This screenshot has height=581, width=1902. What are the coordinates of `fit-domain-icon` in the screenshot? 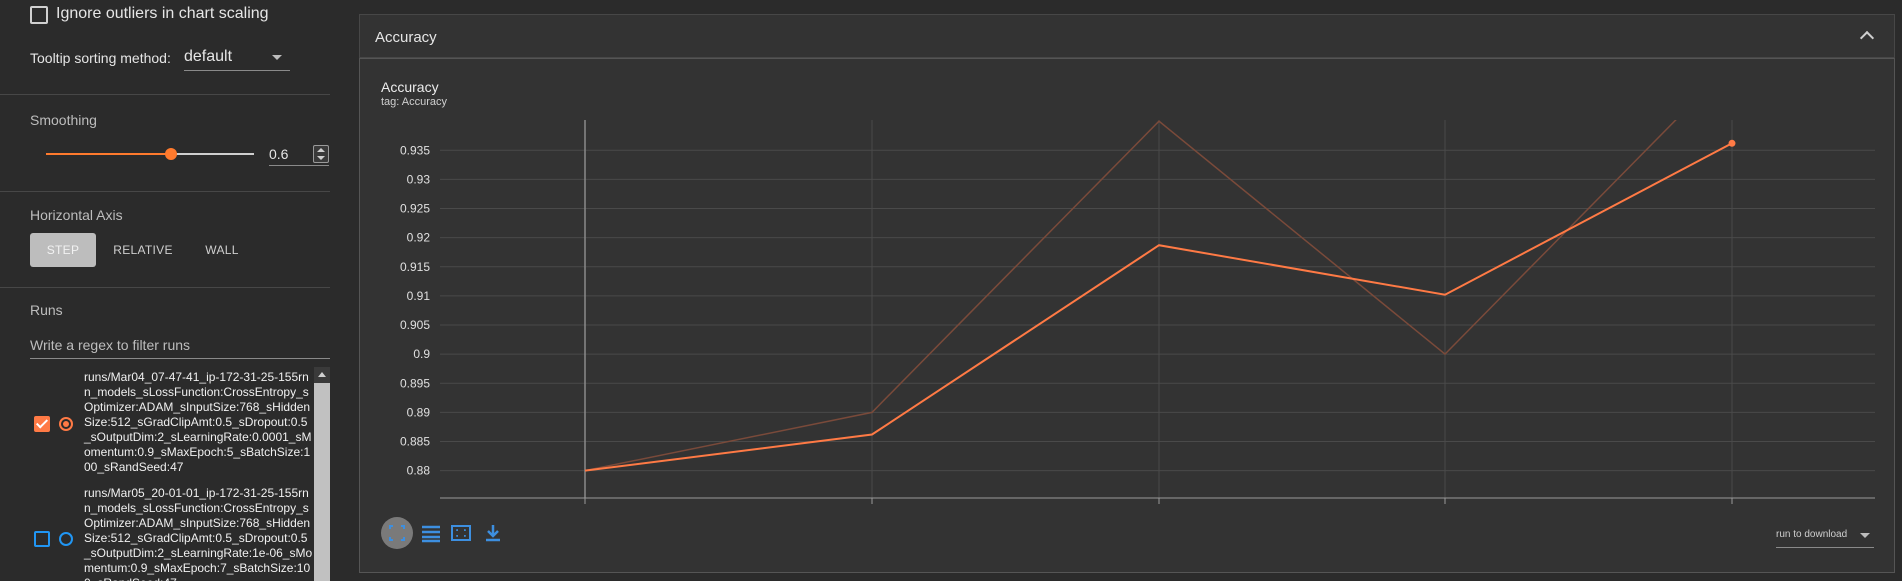 It's located at (397, 533).